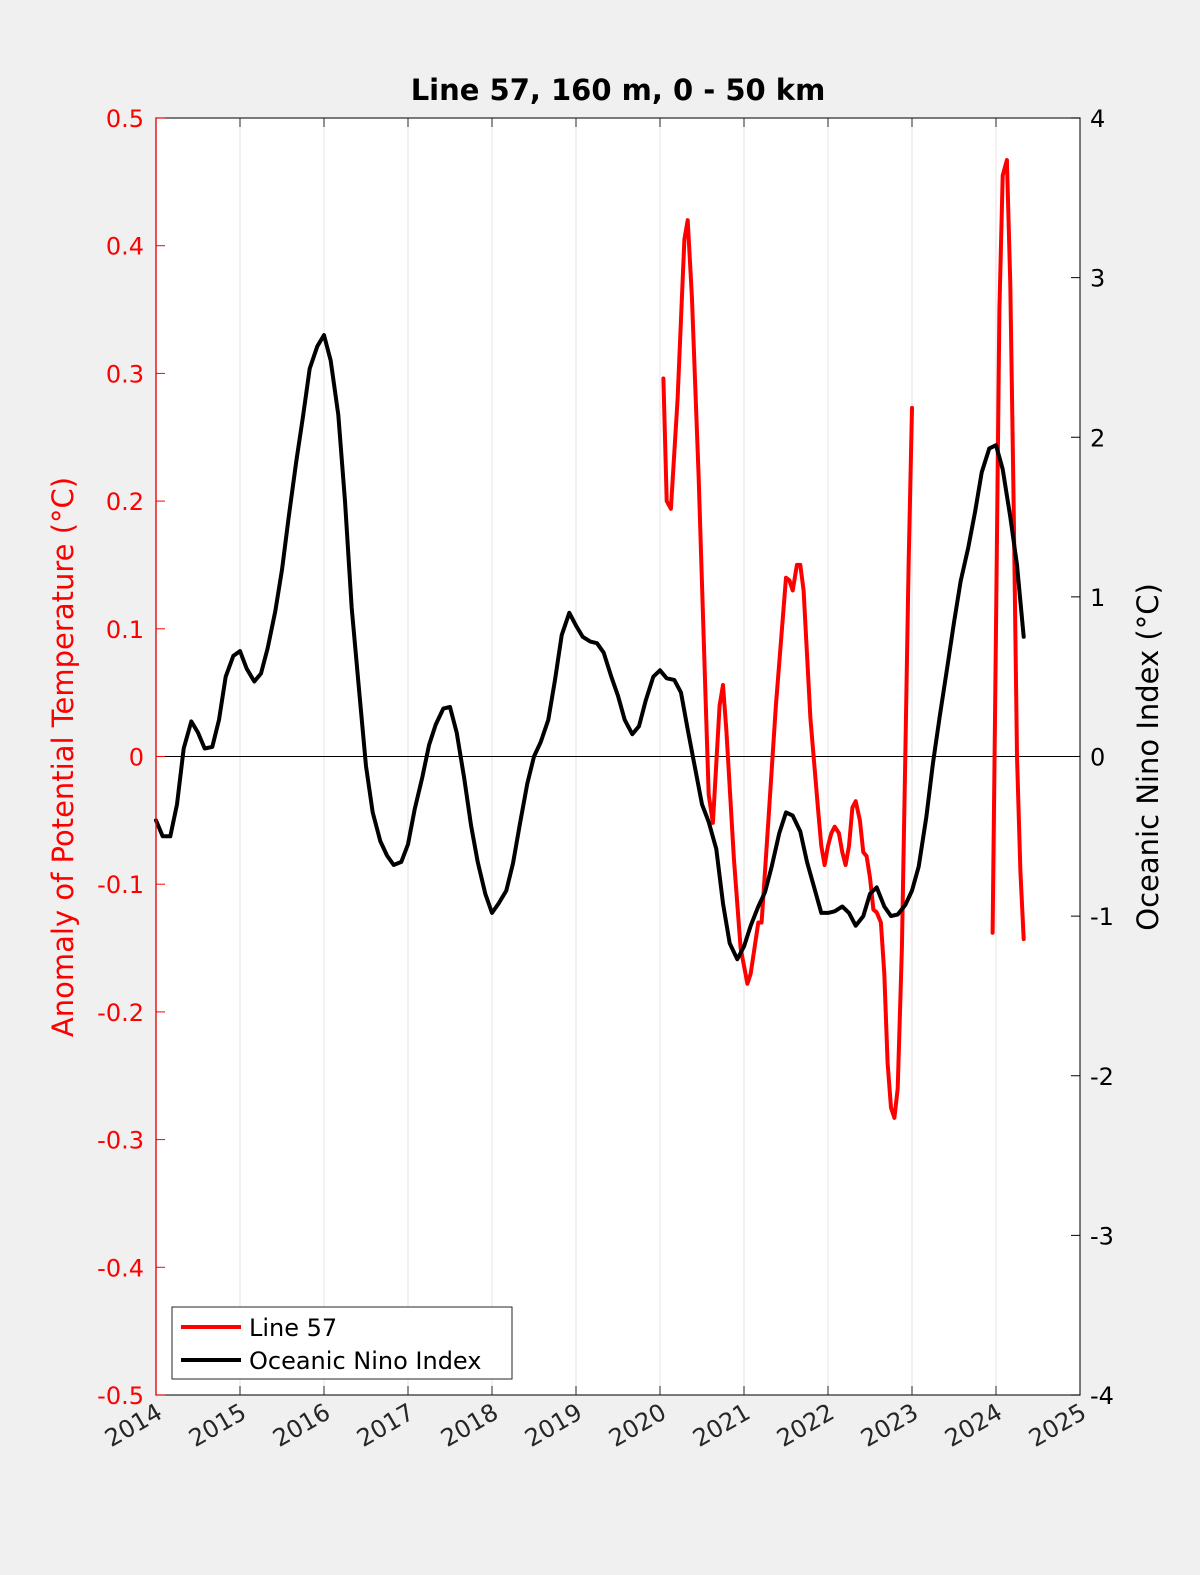  What do you see at coordinates (1102, 1236) in the screenshot?
I see `y-right-tick-label: -3` at bounding box center [1102, 1236].